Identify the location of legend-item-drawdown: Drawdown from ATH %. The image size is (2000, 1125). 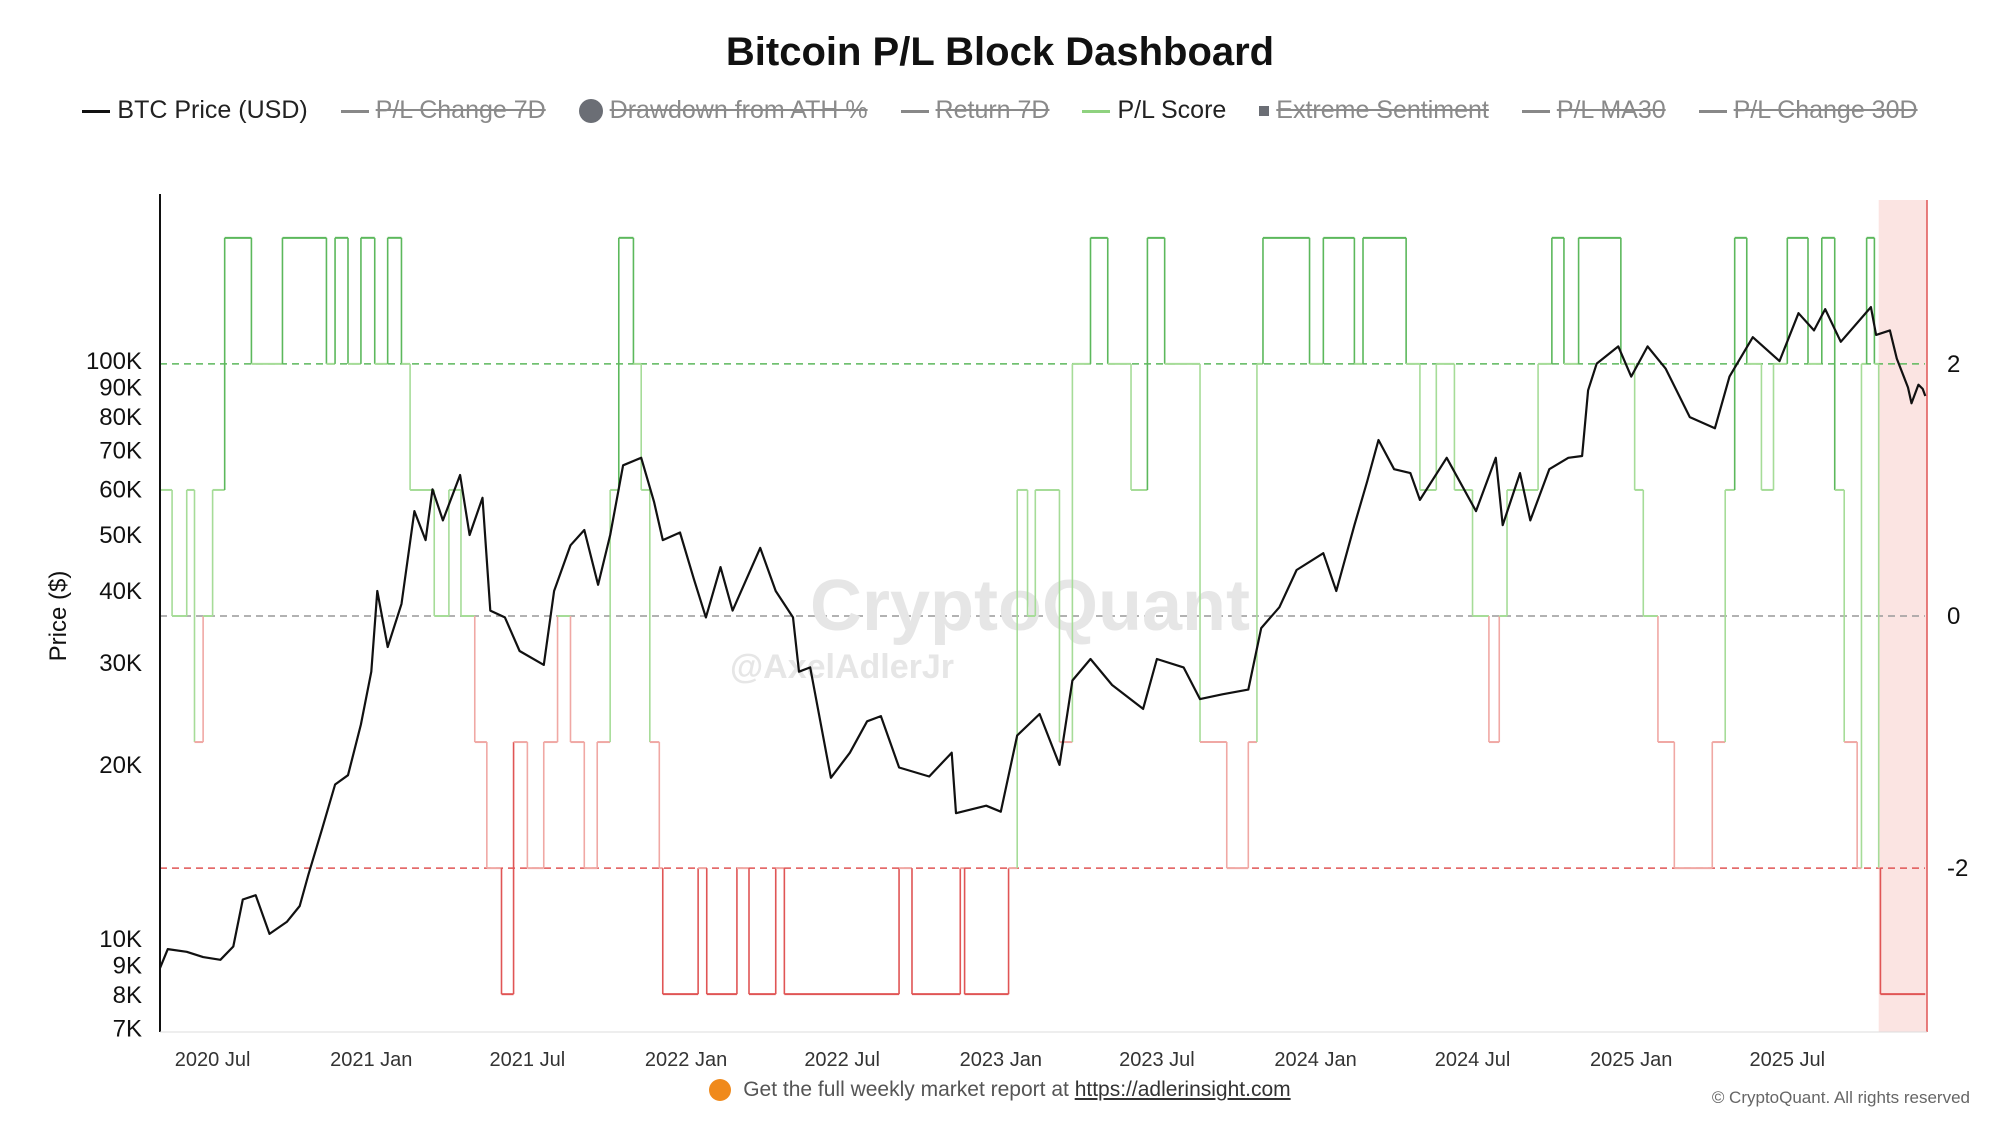
(723, 110).